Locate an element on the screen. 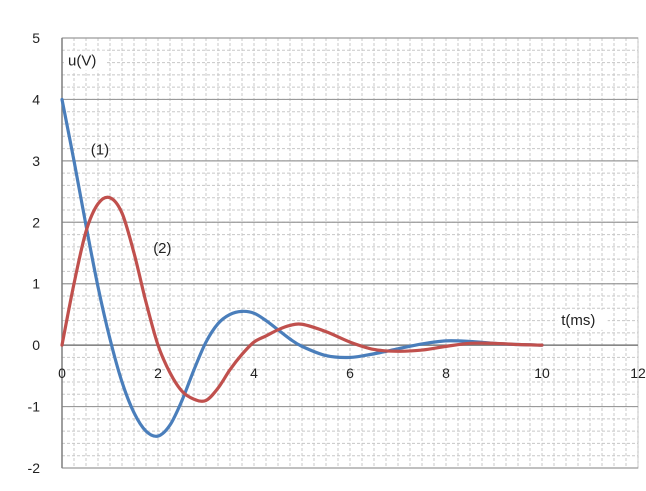 The image size is (646, 491). y-tick-label: 5 is located at coordinates (36, 38).